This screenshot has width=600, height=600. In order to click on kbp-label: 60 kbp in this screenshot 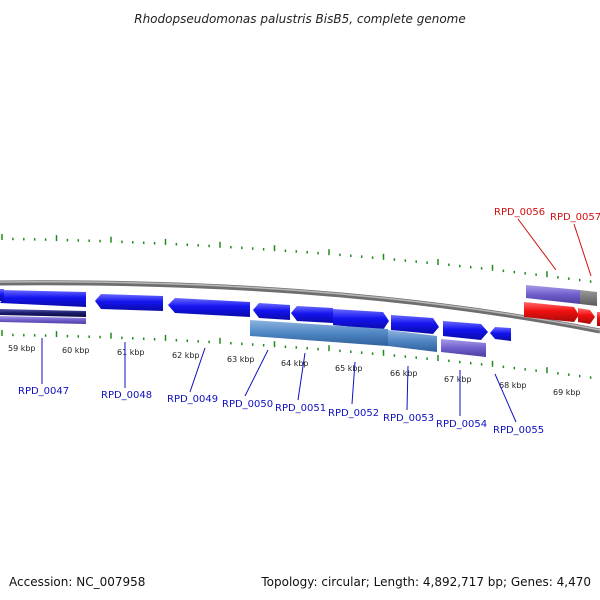, I will do `click(76, 350)`.